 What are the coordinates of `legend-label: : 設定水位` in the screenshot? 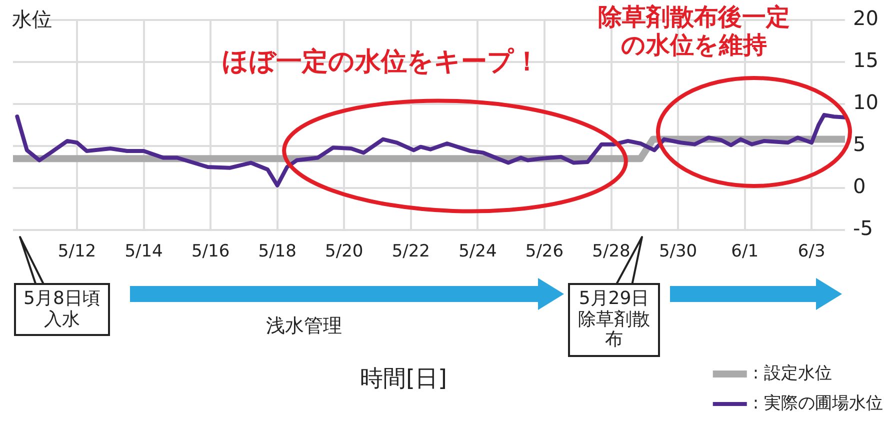 It's located at (792, 373).